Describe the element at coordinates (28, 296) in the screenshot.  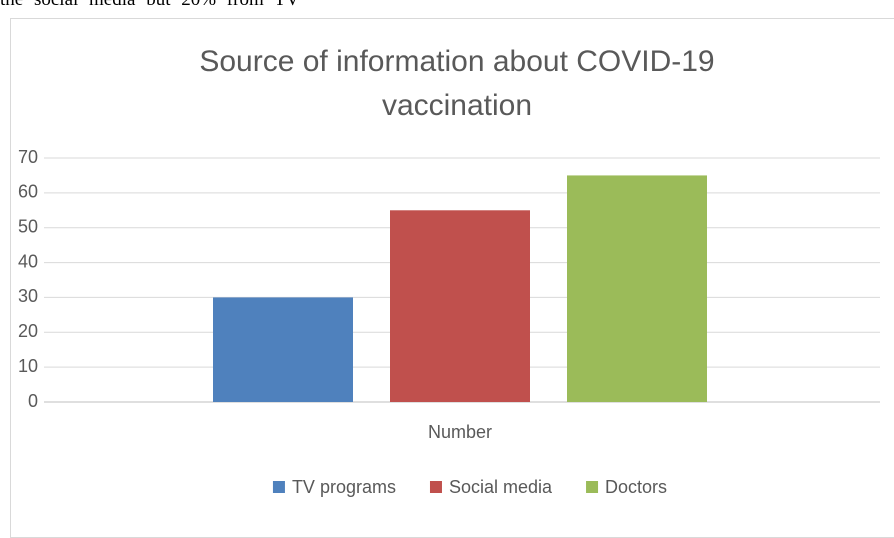
I see `y-tick-label: 30` at that location.